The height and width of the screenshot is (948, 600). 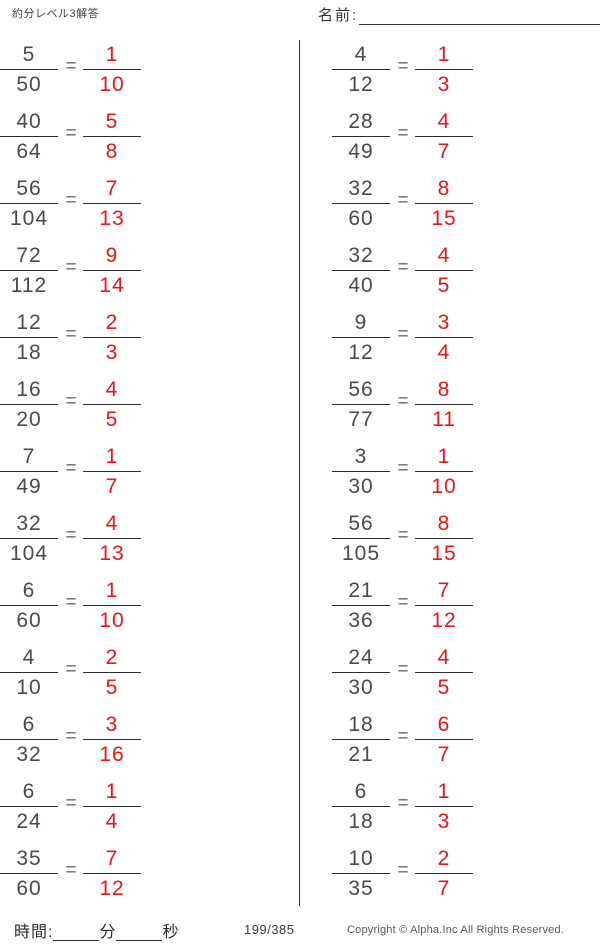 I want to click on problem-row: 56 104 = 7 13, so click(x=75, y=207).